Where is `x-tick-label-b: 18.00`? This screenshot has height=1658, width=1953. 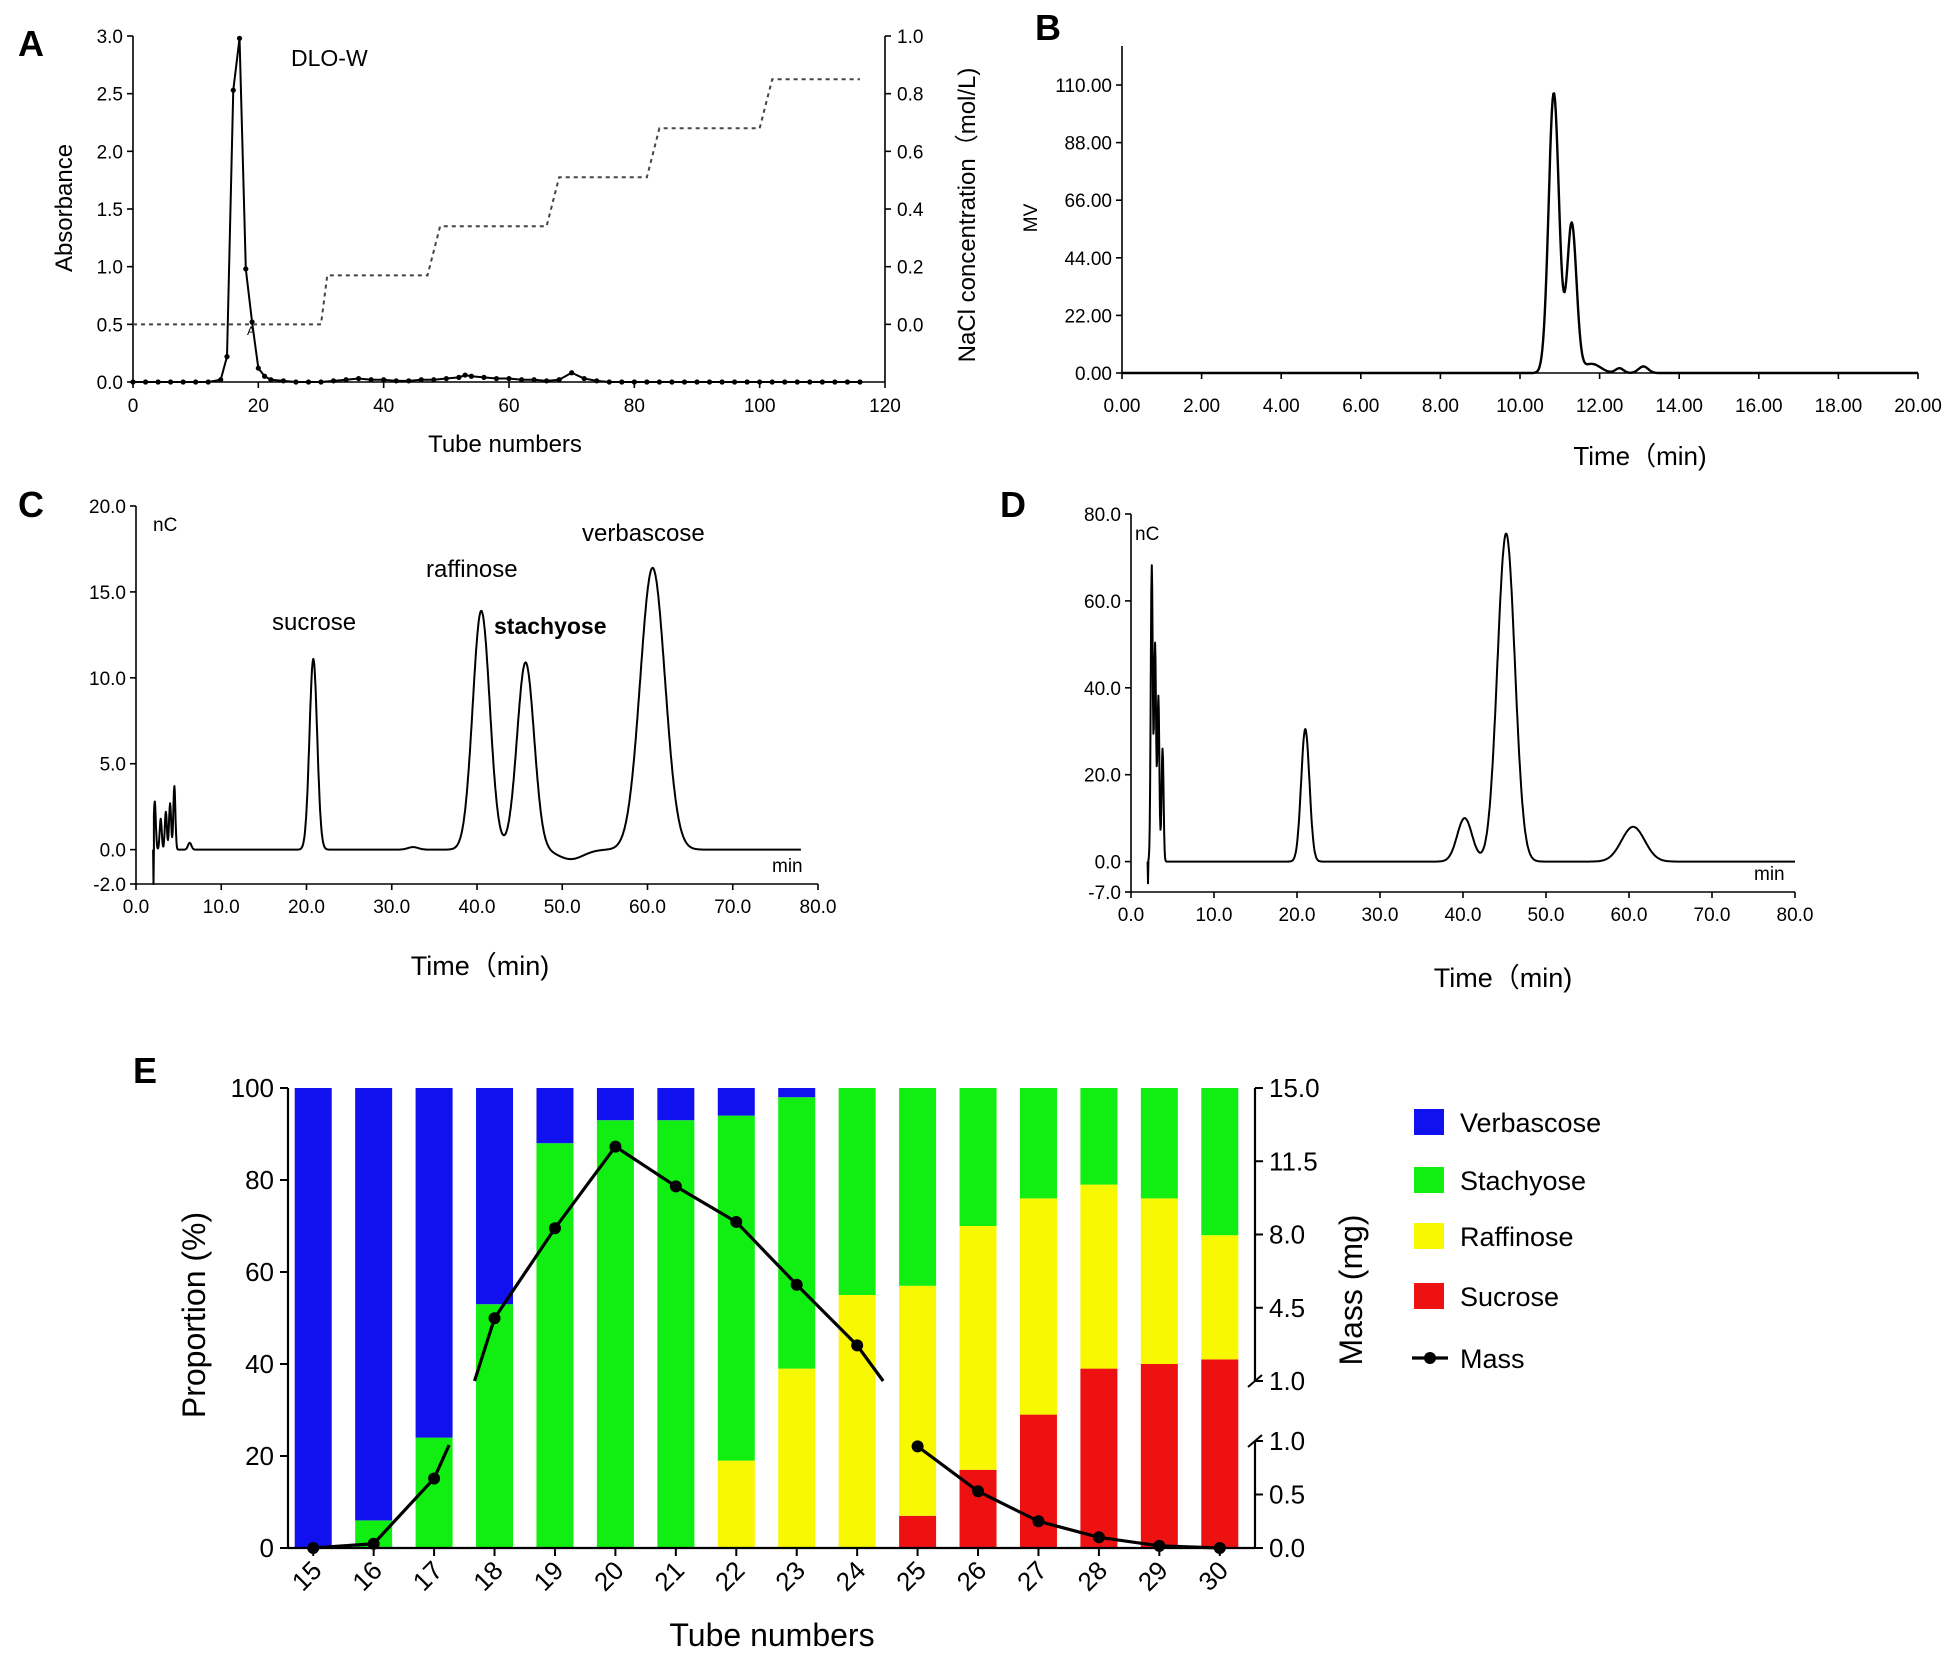 x-tick-label-b: 18.00 is located at coordinates (1839, 406).